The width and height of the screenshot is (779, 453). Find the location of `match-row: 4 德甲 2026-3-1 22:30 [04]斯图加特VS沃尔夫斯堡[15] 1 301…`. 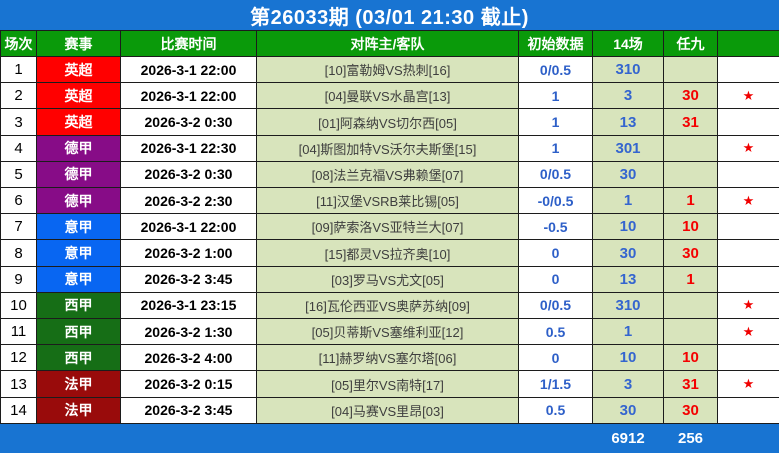

match-row: 4 德甲 2026-3-1 22:30 [04]斯图加特VS沃尔夫斯堡[15] 1 301… is located at coordinates (389, 148).